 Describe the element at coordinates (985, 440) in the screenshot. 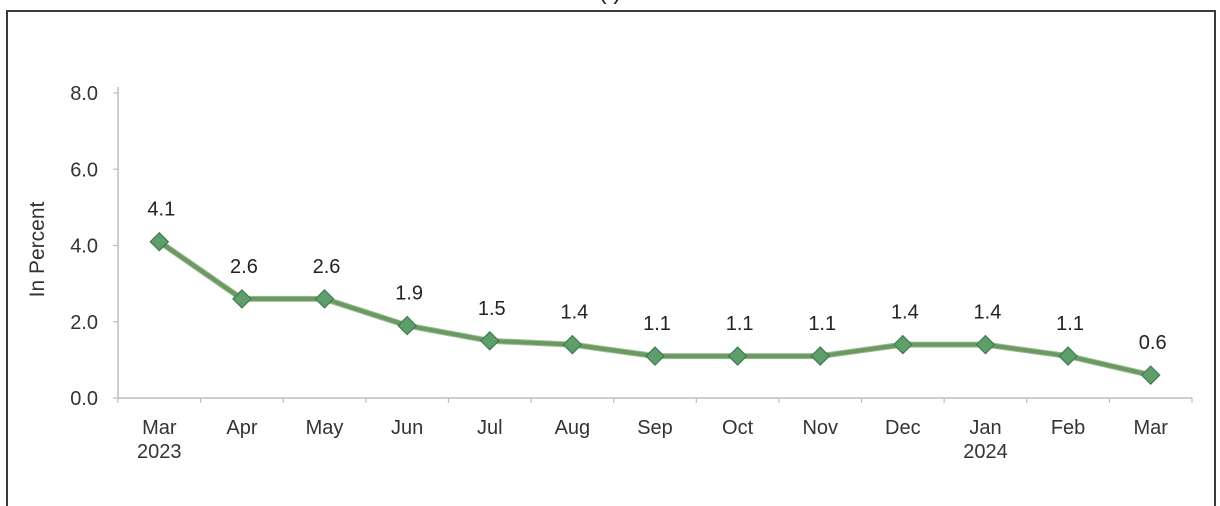

I see `x-tick-label: Jan 2024` at that location.